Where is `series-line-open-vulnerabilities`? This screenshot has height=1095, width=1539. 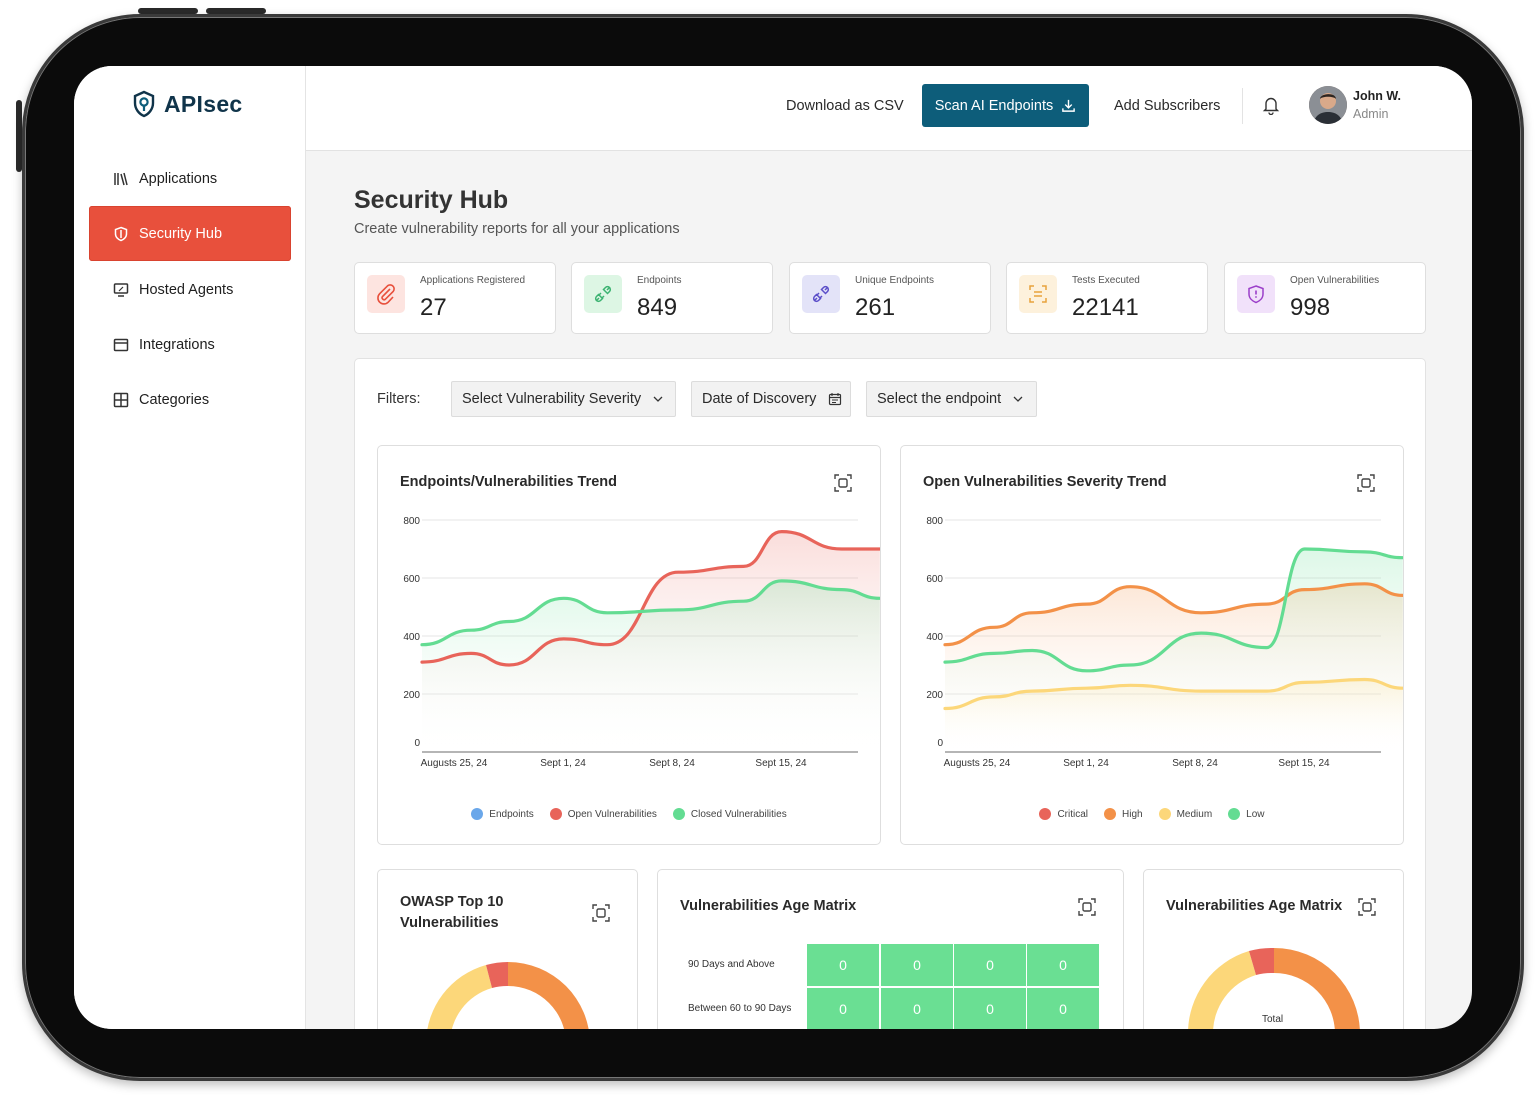 series-line-open-vulnerabilities is located at coordinates (650, 598).